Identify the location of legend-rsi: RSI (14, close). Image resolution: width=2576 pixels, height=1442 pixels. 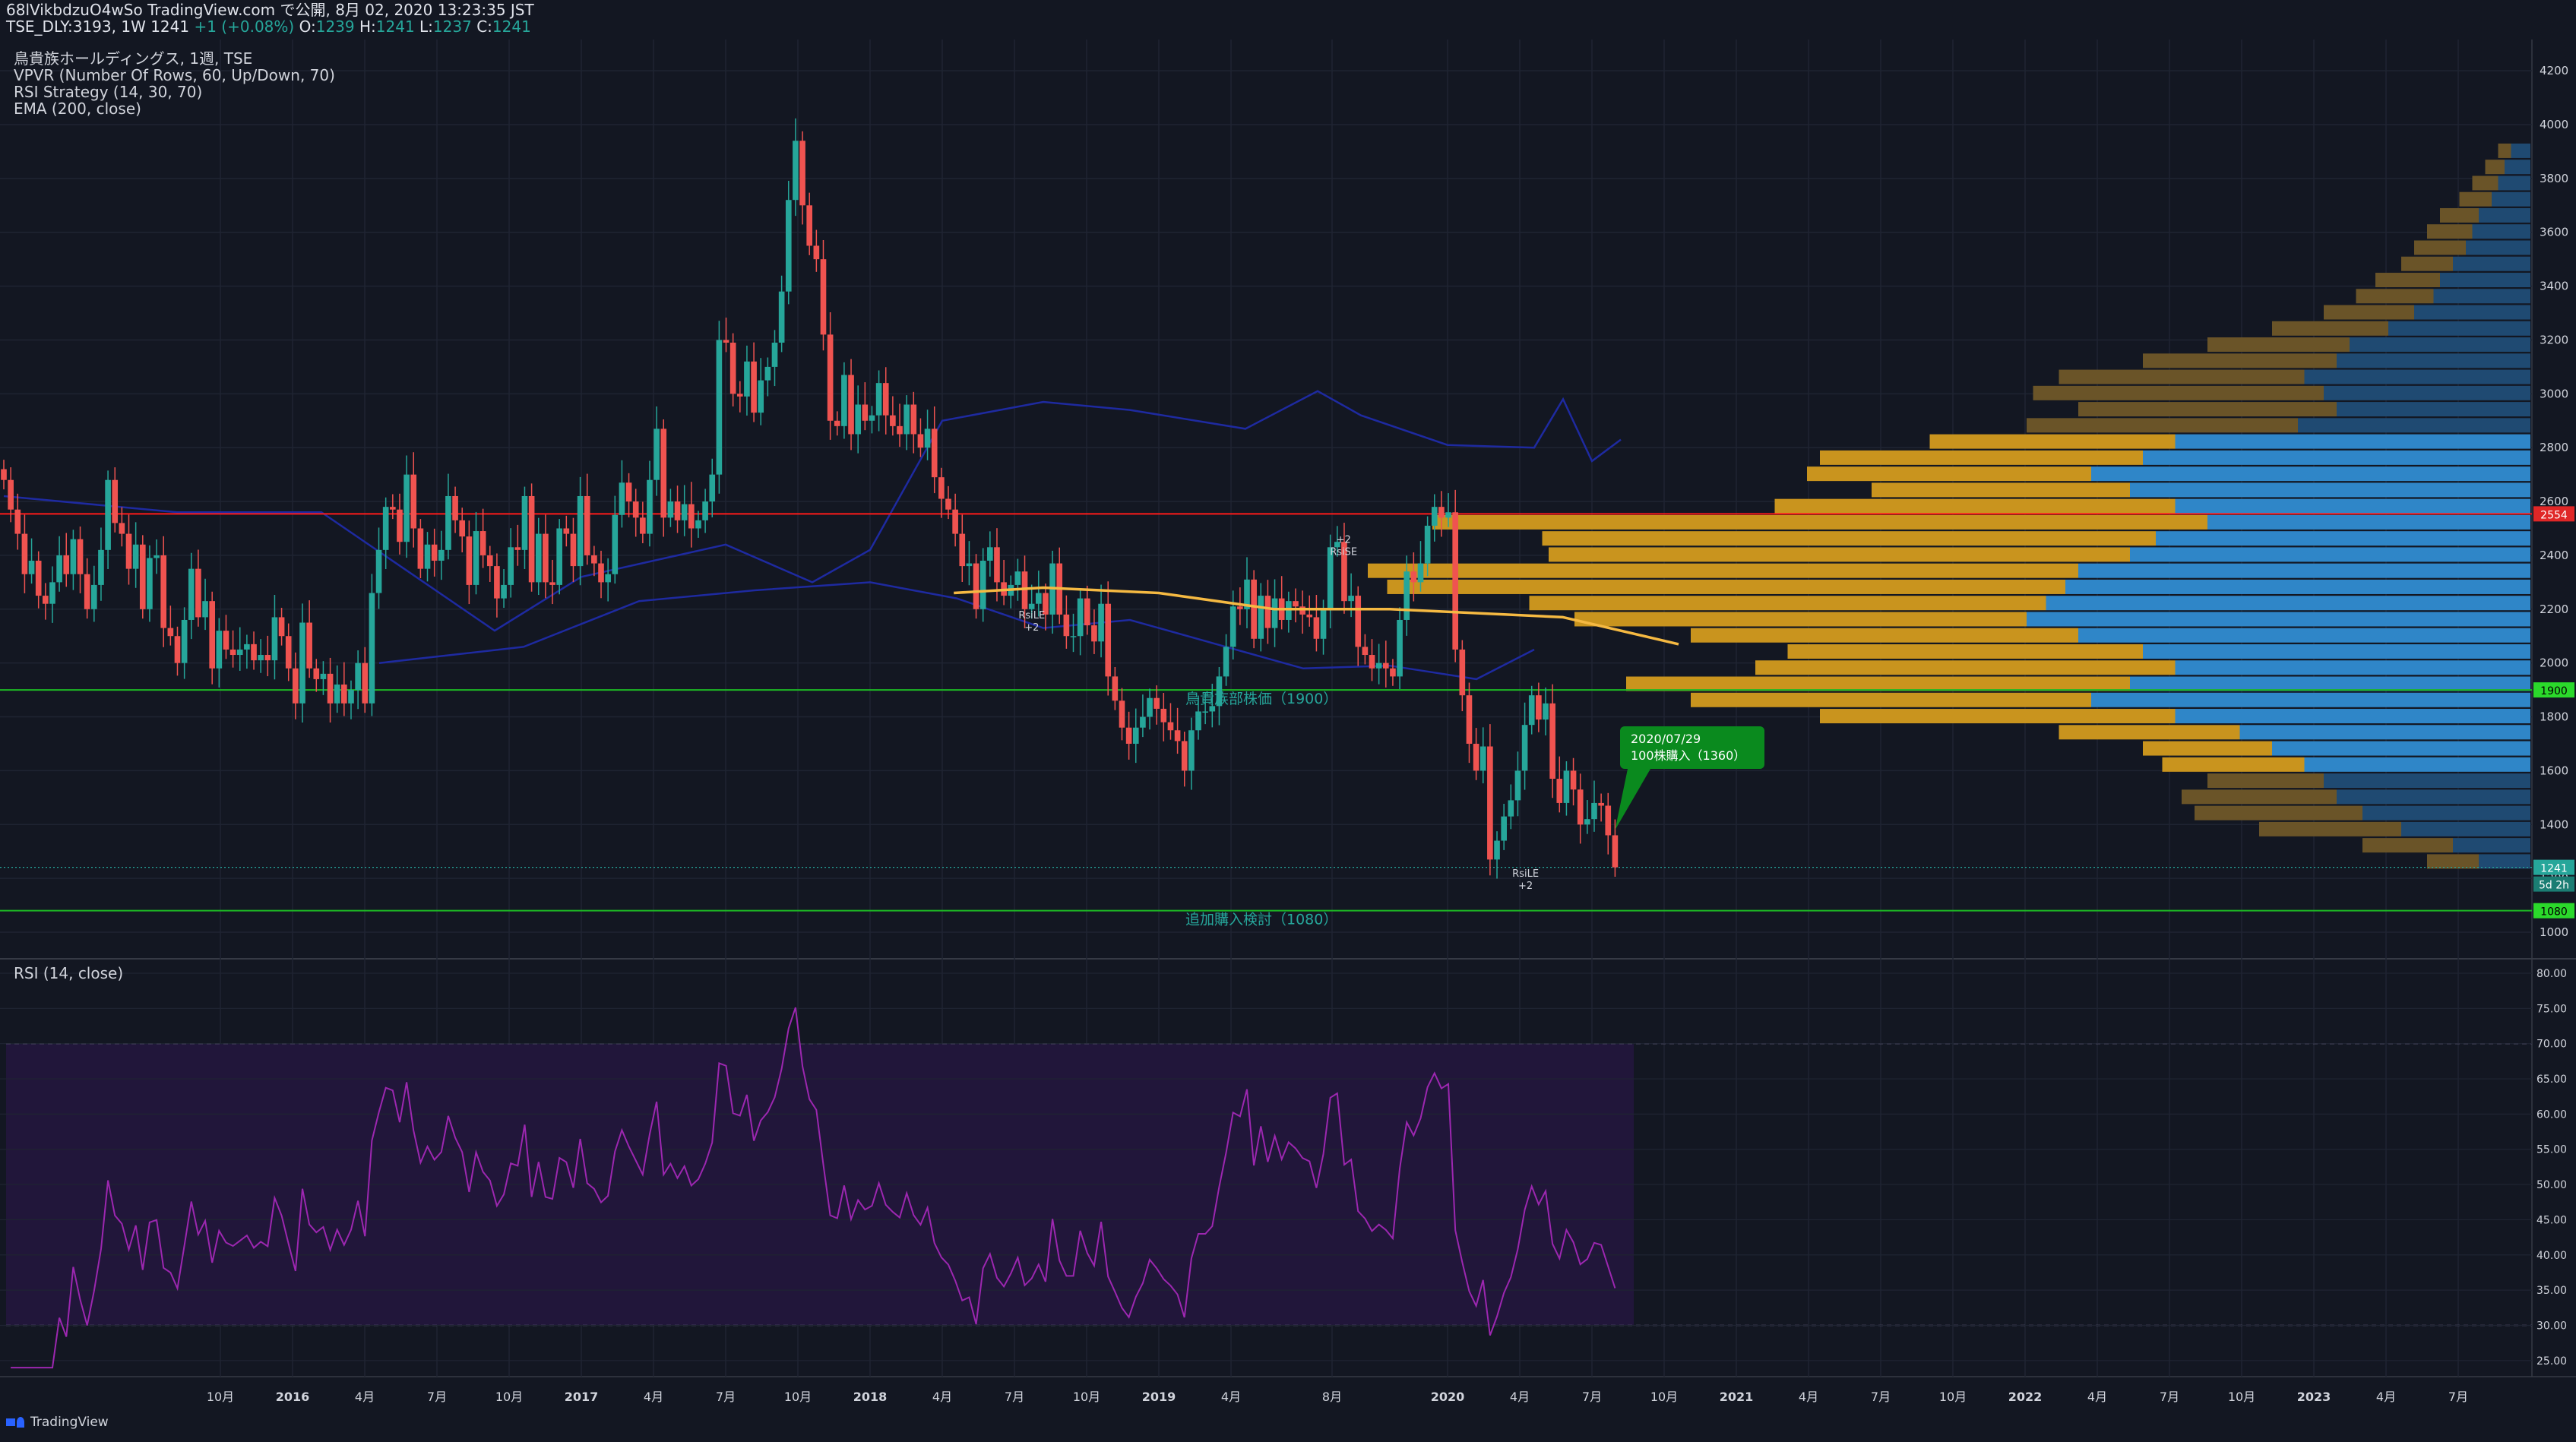
(69, 973).